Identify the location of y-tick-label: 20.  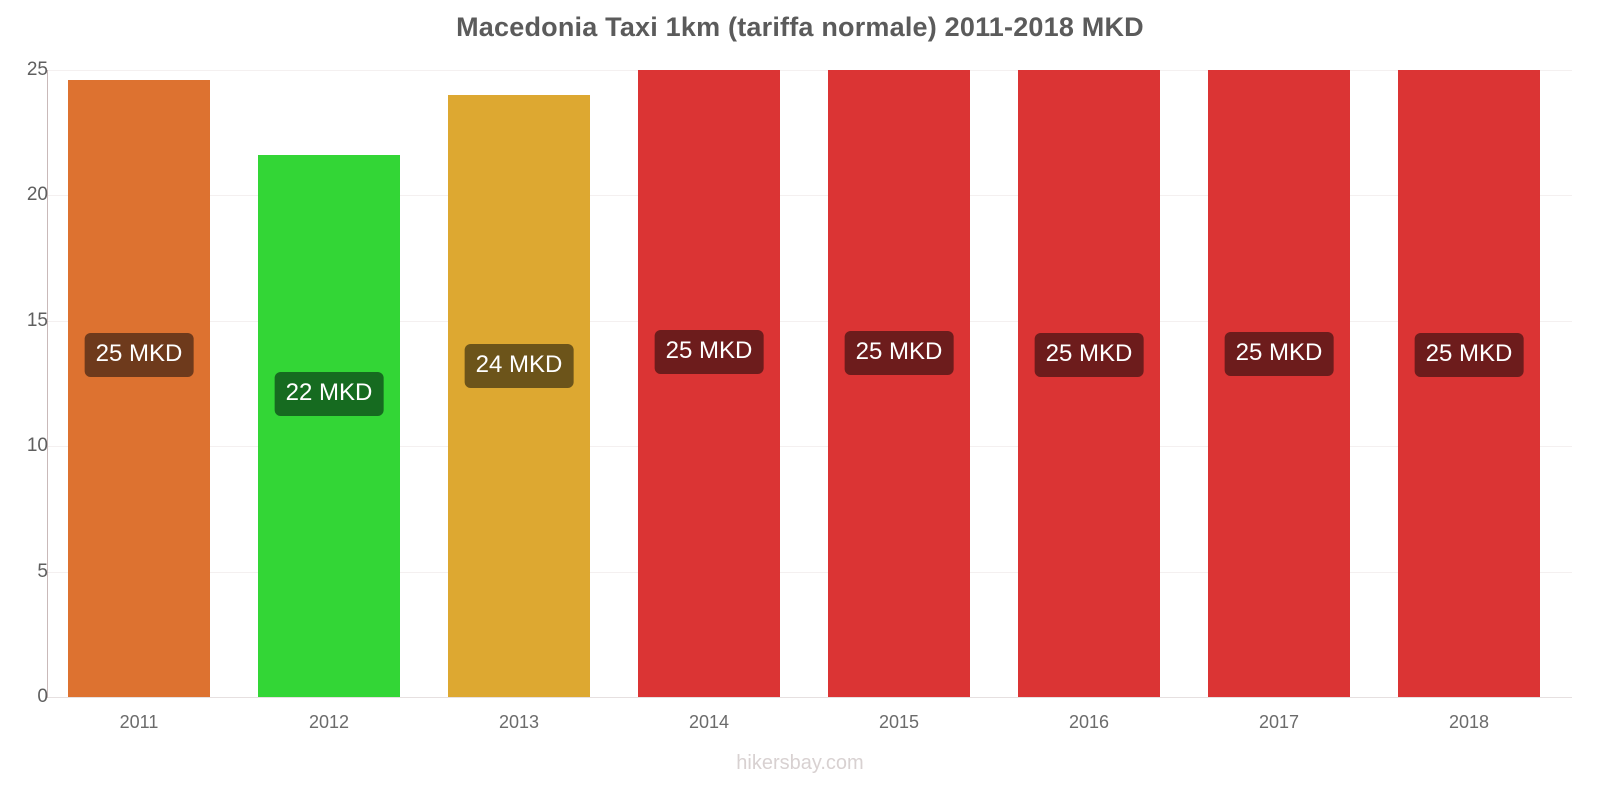
(37, 195).